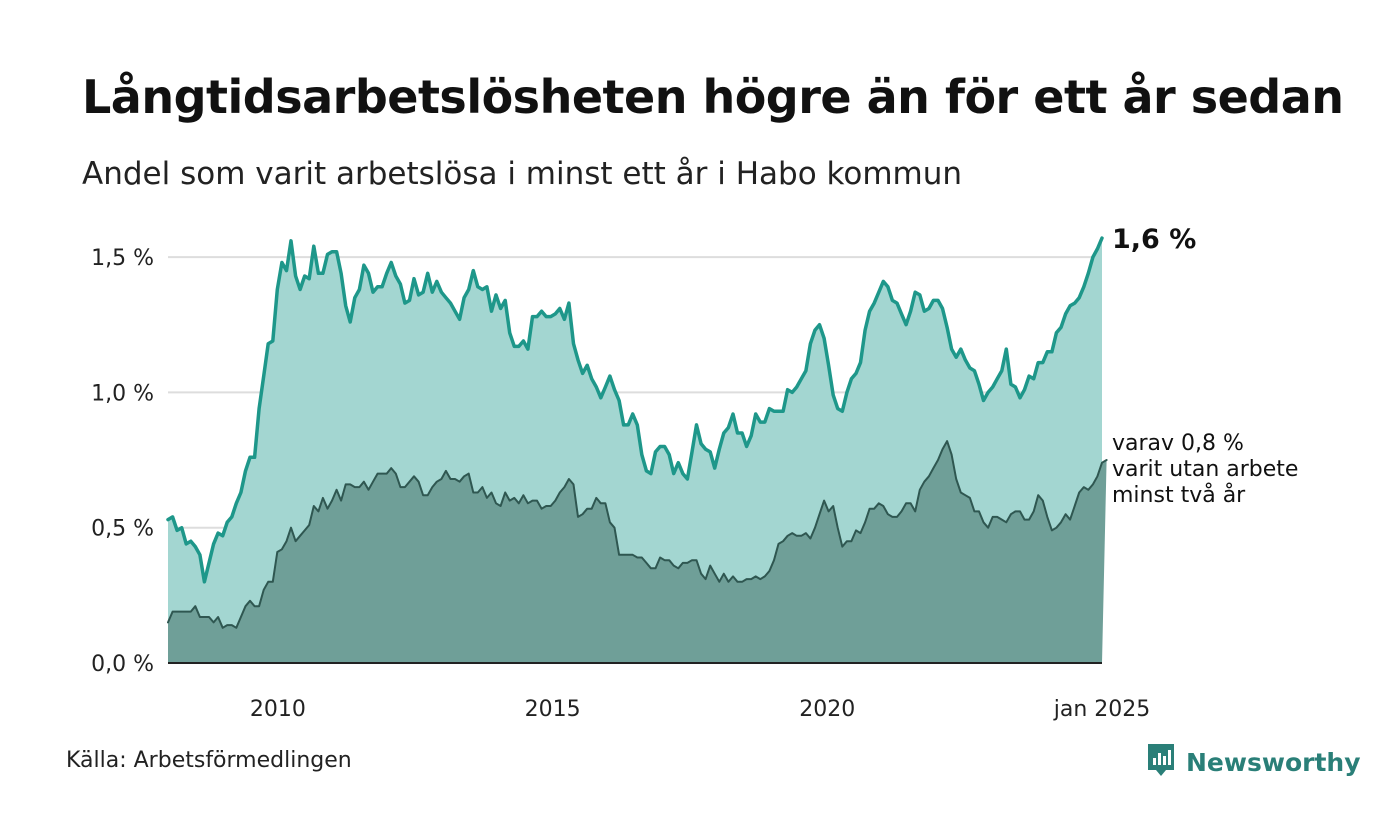 The height and width of the screenshot is (840, 1400). I want to click on source-note: Källa: Arbetsförmedlingen, so click(209, 760).